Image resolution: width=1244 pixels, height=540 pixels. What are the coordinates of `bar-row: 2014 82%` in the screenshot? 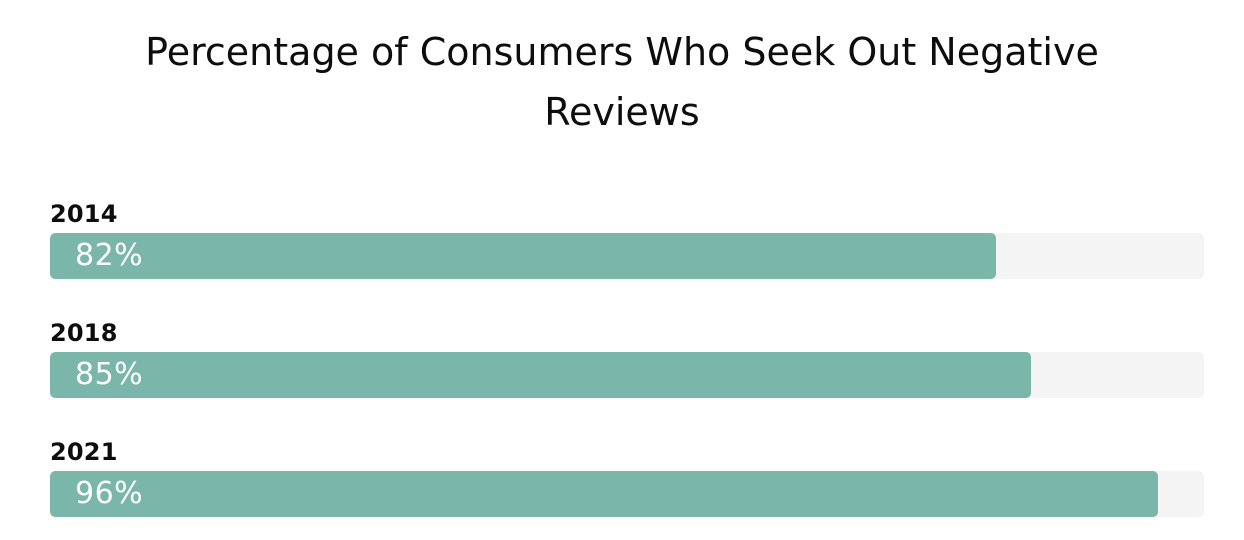 It's located at (627, 240).